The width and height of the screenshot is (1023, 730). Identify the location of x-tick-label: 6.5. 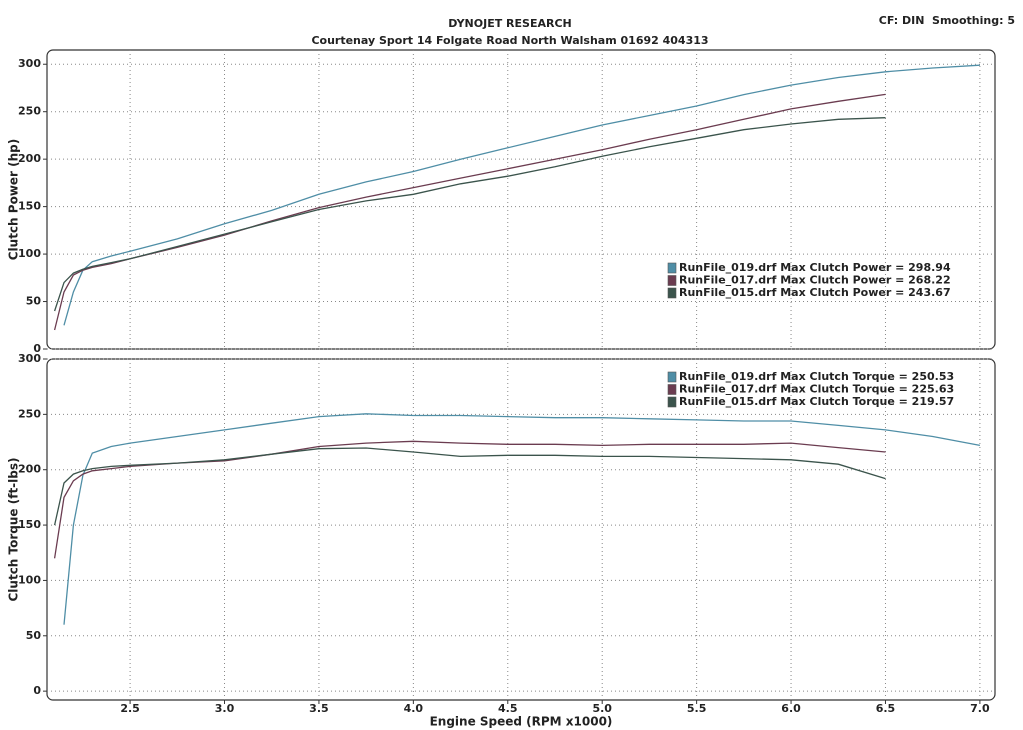
(886, 708).